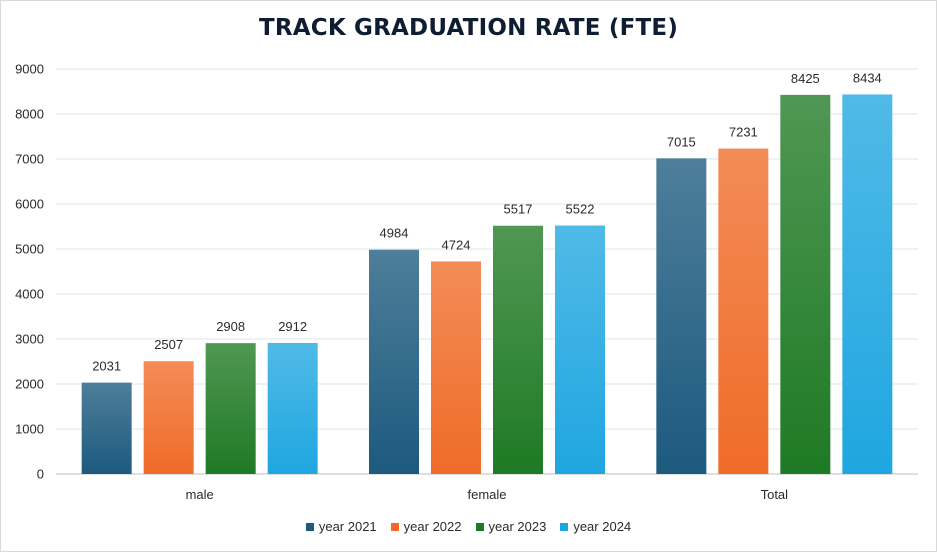 The image size is (937, 552). Describe the element at coordinates (468, 28) in the screenshot. I see `chart-title: TRACK GRADUATION RATE (FTE)` at that location.